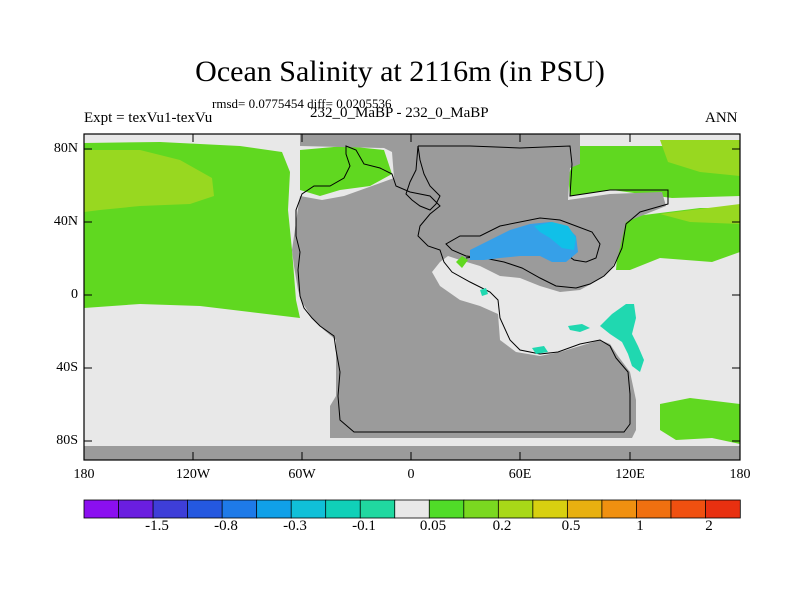 The image size is (800, 600). I want to click on colorbar-label: 1, so click(640, 526).